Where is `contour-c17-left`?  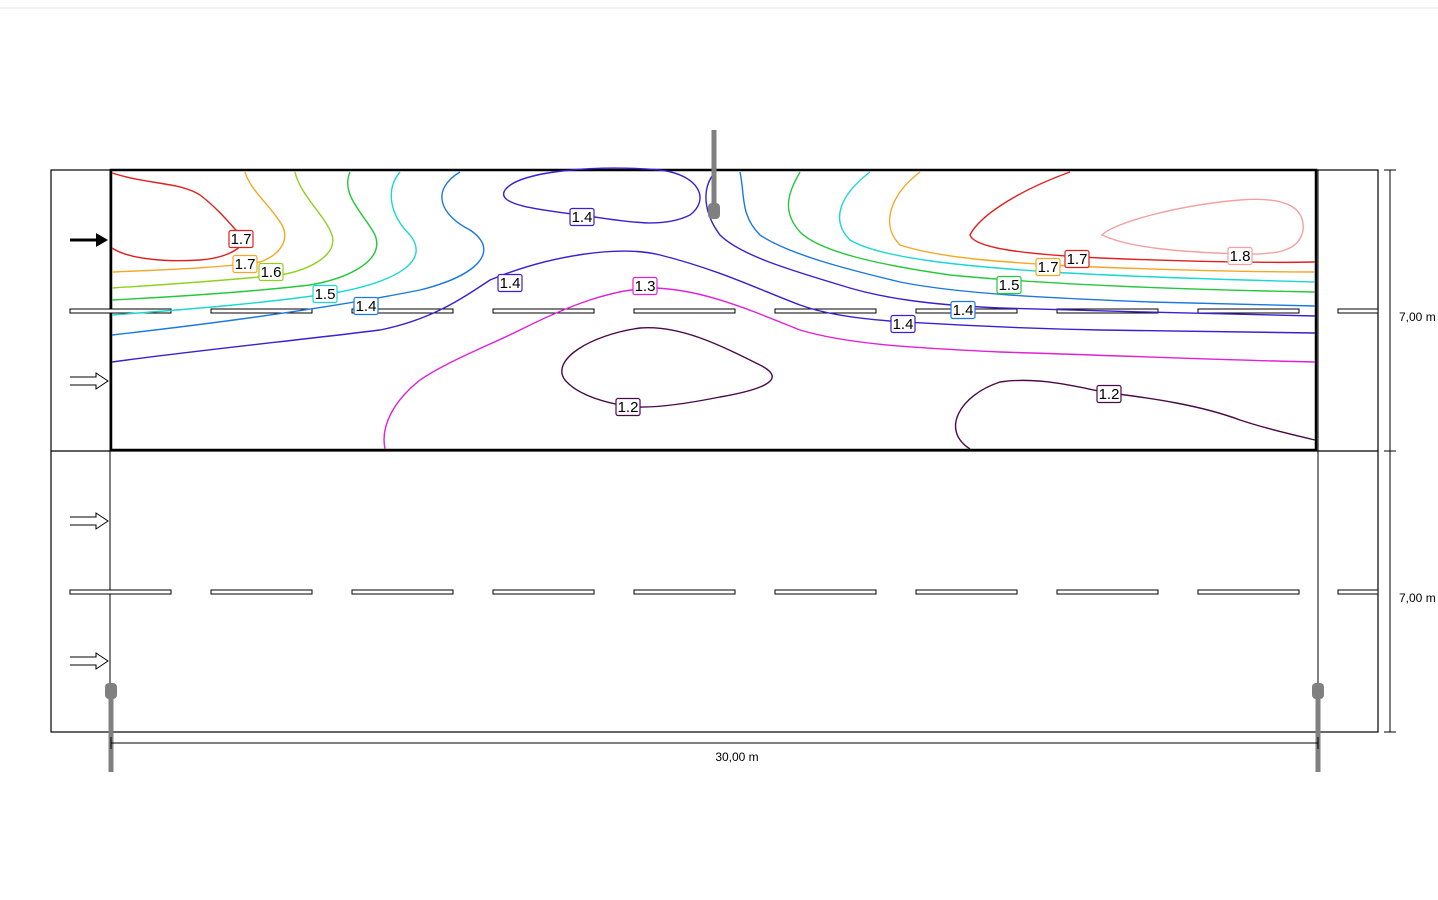 contour-c17-left is located at coordinates (178, 217).